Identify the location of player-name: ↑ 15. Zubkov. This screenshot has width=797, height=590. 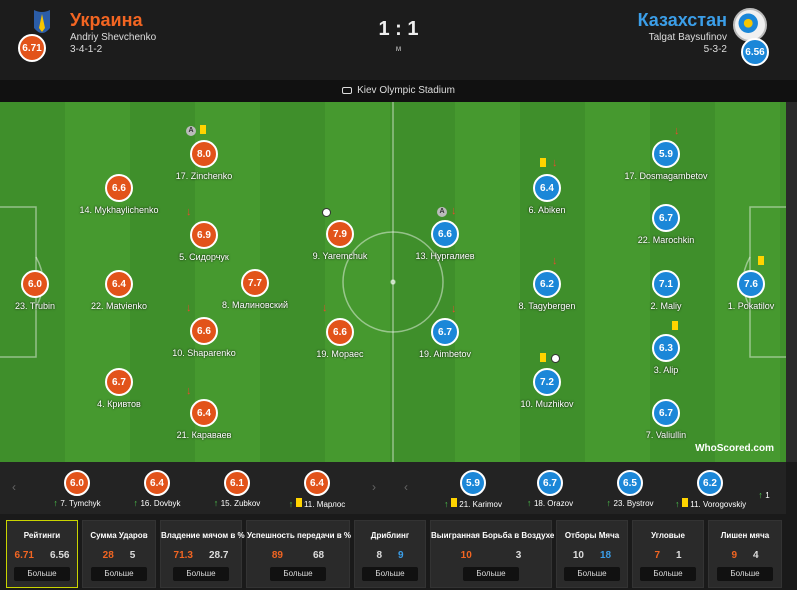
(237, 503).